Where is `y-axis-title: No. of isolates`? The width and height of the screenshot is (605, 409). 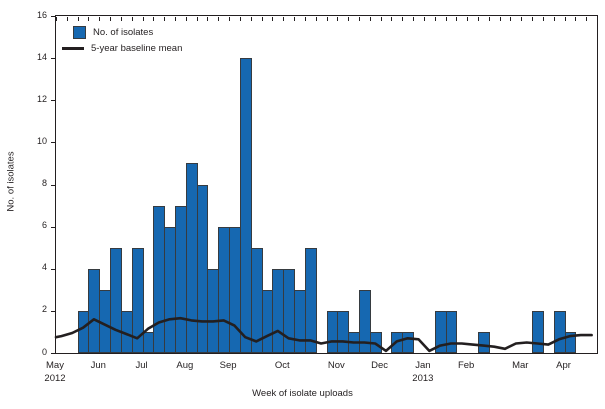
y-axis-title: No. of isolates is located at coordinates (11, 181).